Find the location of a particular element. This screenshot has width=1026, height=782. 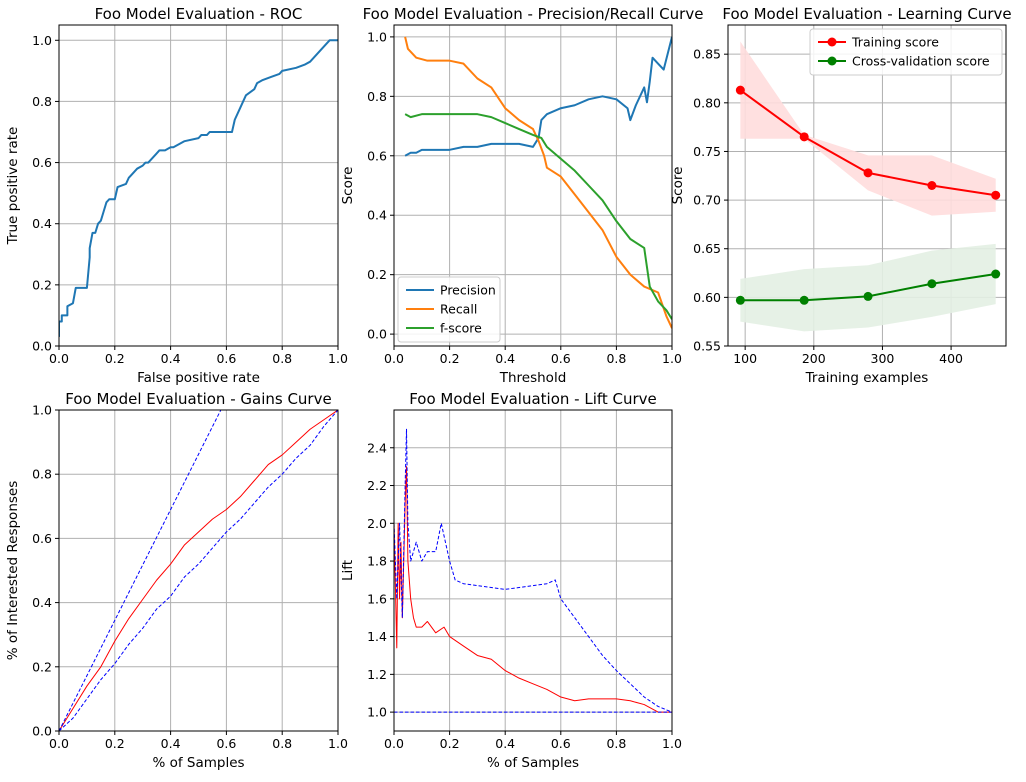

x-tick-label: 200 is located at coordinates (814, 358).